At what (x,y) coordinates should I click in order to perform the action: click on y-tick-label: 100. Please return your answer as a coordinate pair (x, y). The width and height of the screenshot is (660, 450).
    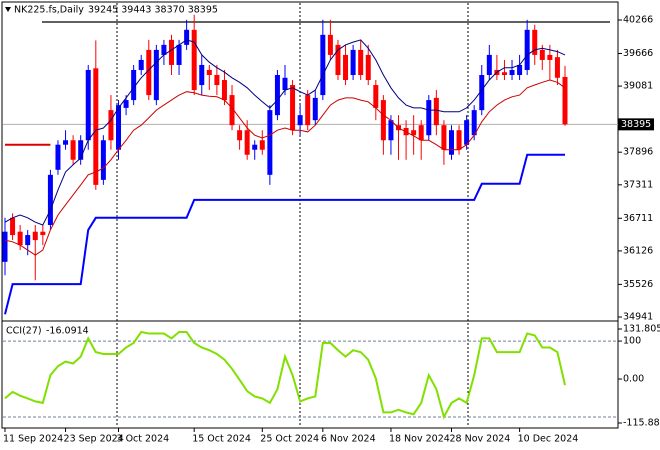
    Looking at the image, I should click on (632, 341).